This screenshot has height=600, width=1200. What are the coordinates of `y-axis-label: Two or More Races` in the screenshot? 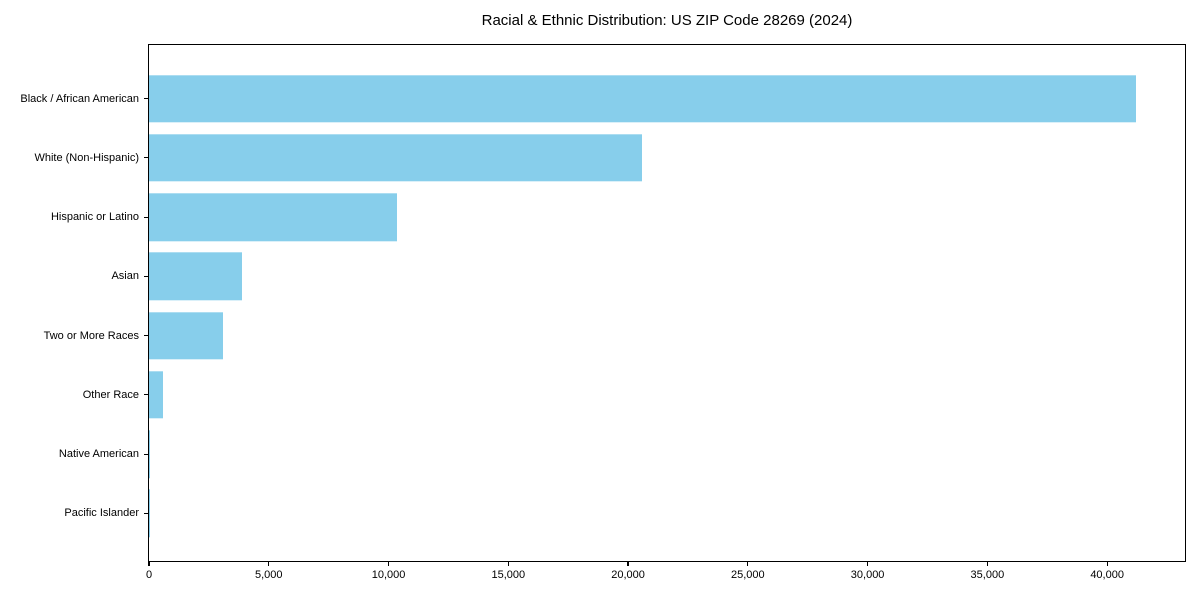 It's located at (91, 335).